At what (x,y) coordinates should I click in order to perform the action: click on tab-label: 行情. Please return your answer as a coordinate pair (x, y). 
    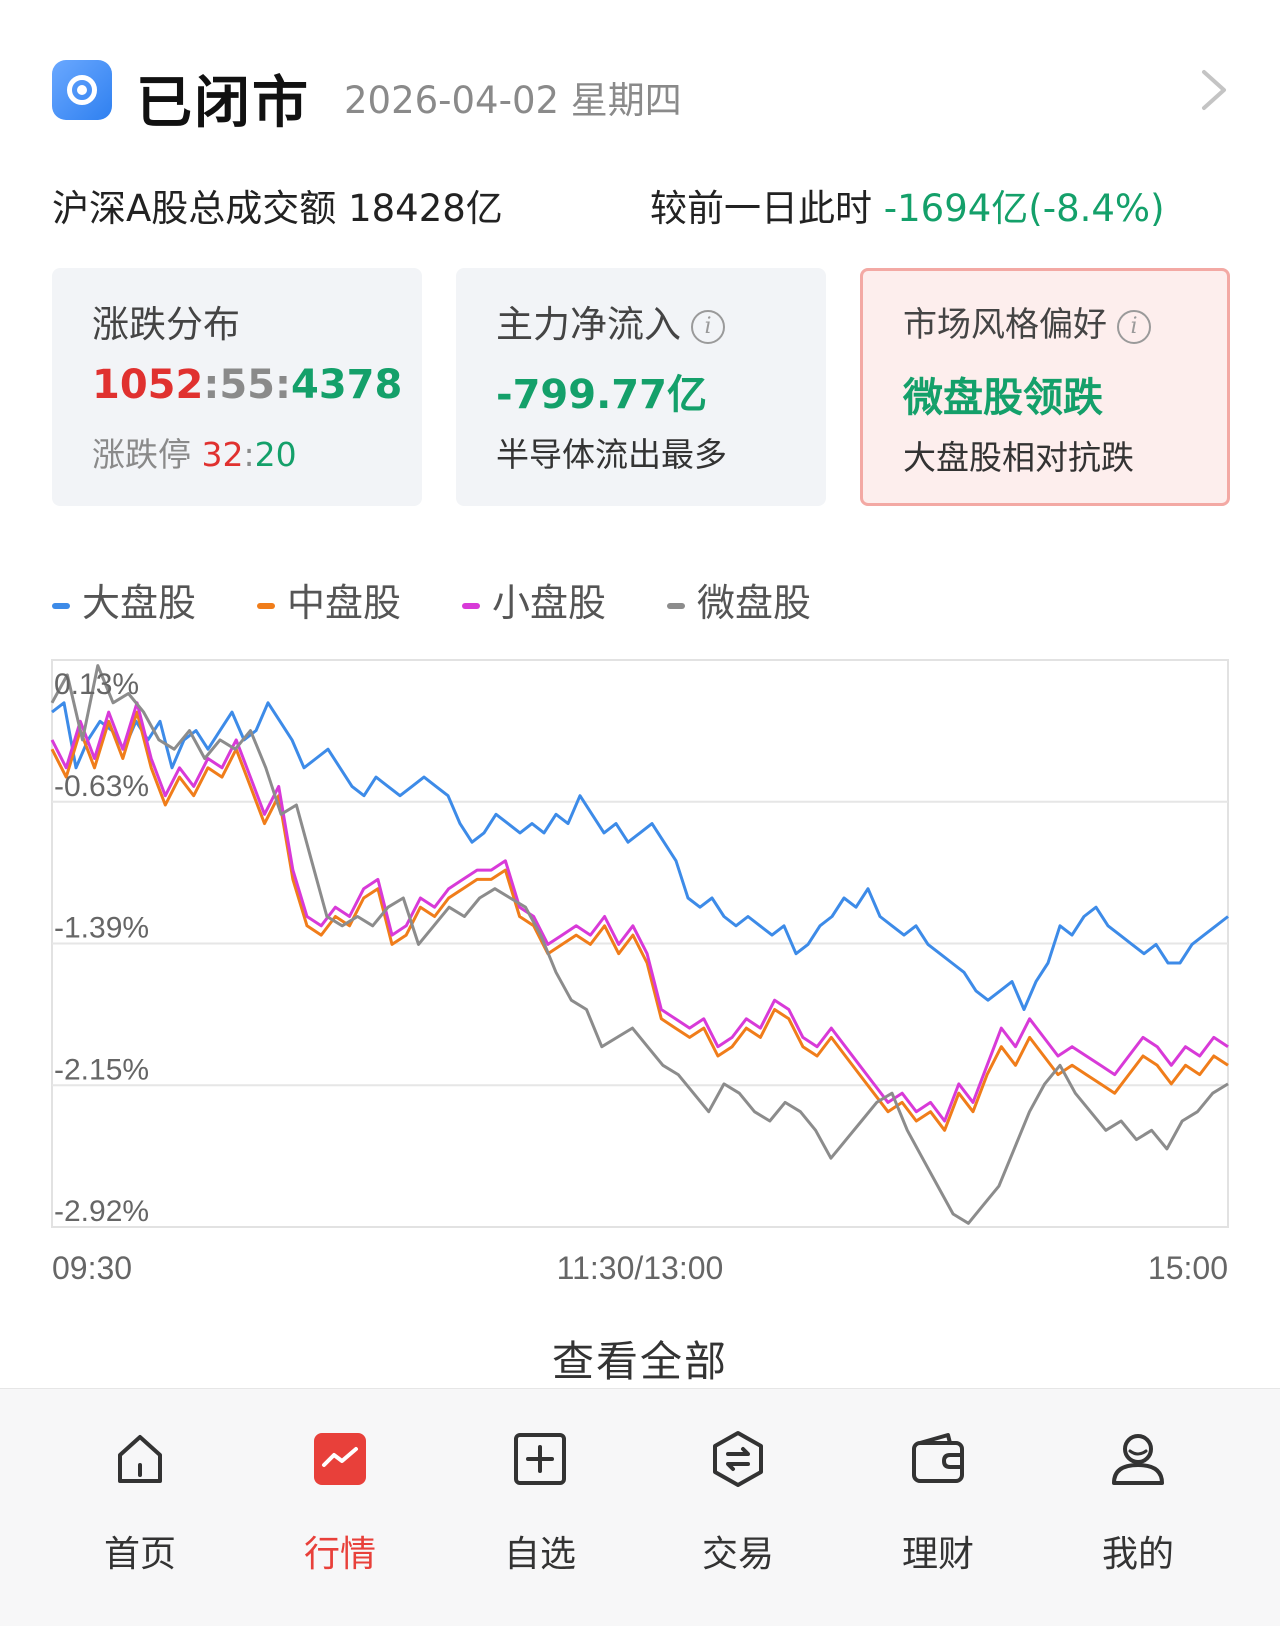
    Looking at the image, I should click on (339, 1554).